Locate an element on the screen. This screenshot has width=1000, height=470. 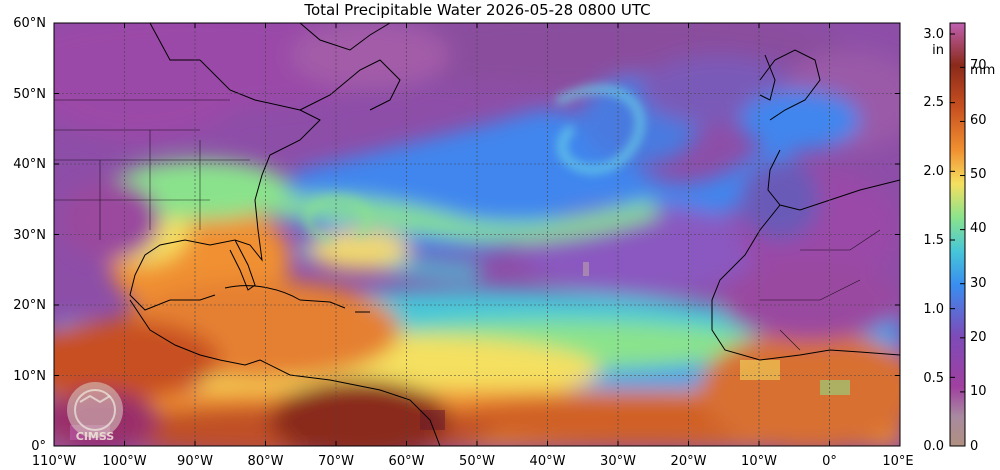
colorbar-mm-label: 60 is located at coordinates (978, 120).